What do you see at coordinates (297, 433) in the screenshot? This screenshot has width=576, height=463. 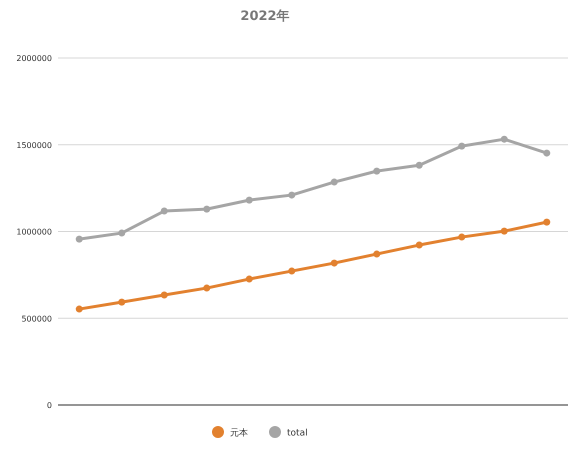 I see `legend-label: total` at bounding box center [297, 433].